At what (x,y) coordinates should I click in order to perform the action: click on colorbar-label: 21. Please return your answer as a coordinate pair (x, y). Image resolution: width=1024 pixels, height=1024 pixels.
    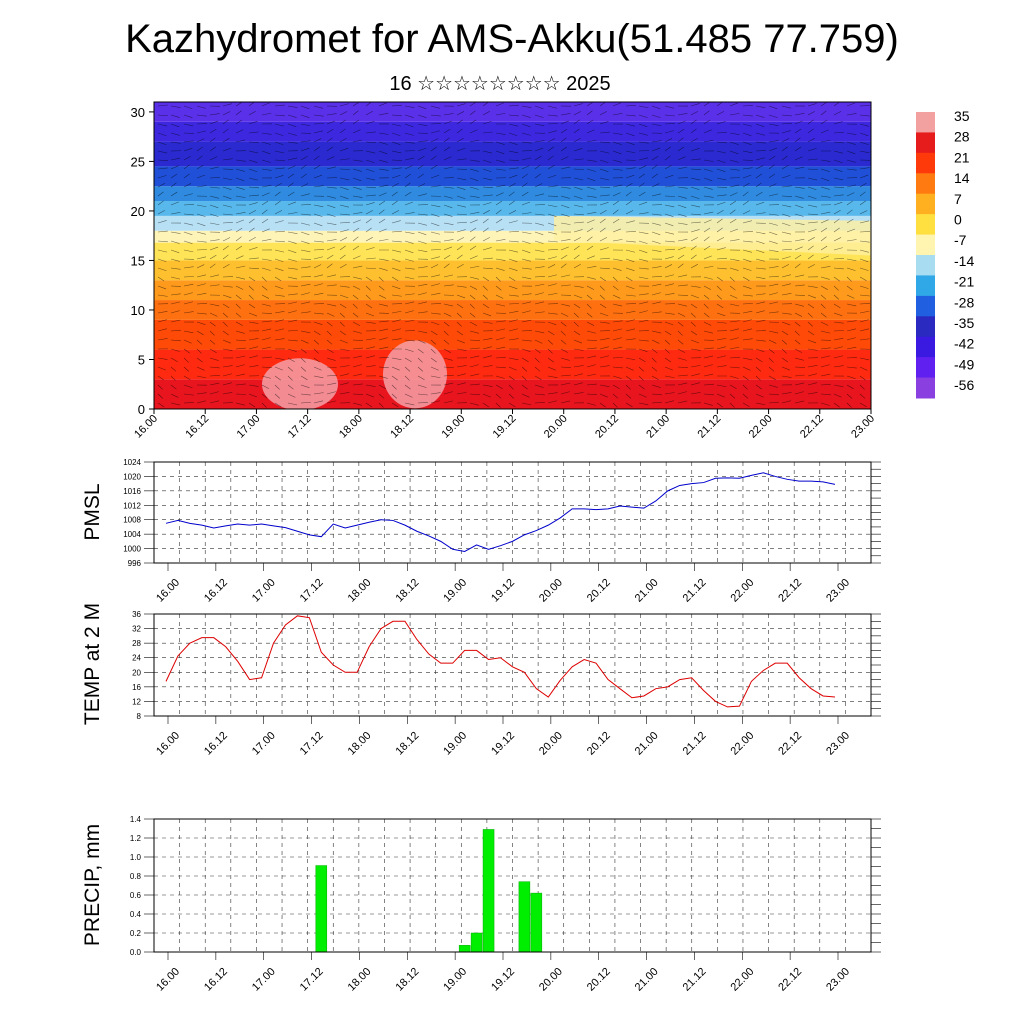
    Looking at the image, I should click on (962, 157).